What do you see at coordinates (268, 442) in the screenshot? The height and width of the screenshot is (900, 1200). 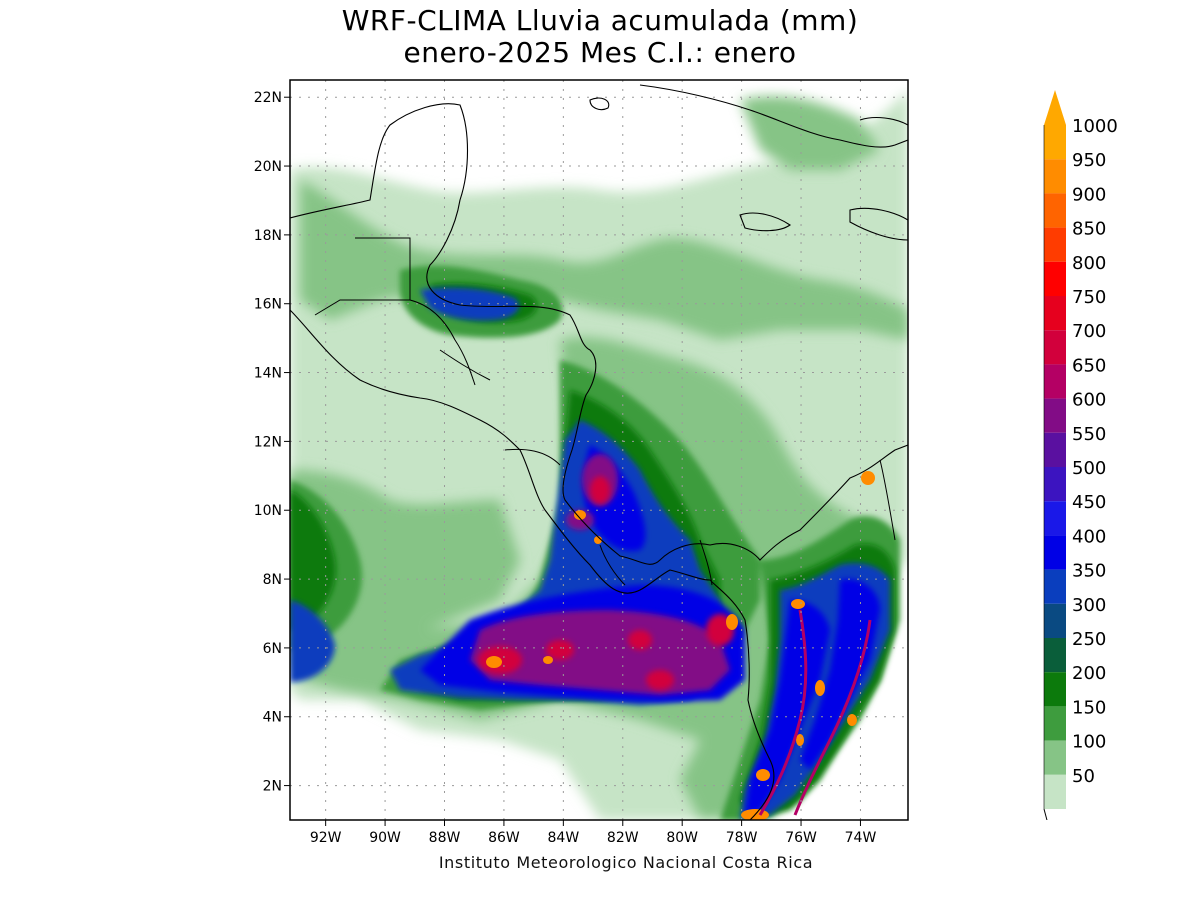 I see `lat-tick-label: 12N` at bounding box center [268, 442].